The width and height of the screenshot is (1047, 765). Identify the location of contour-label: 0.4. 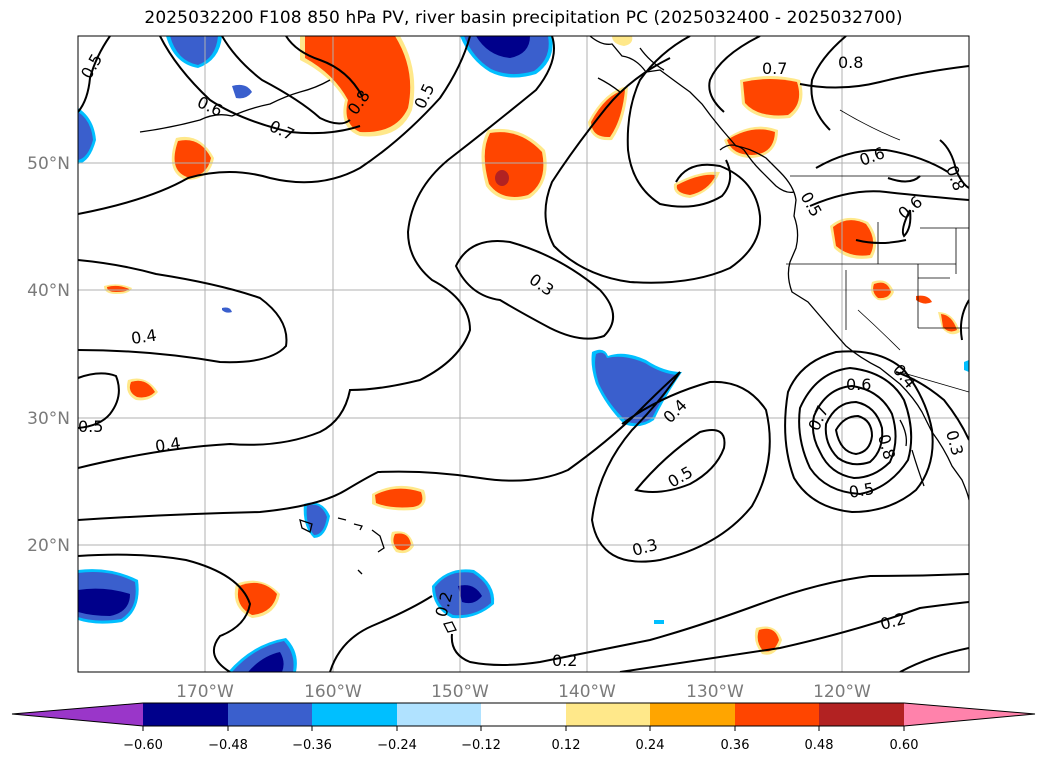
(144, 337).